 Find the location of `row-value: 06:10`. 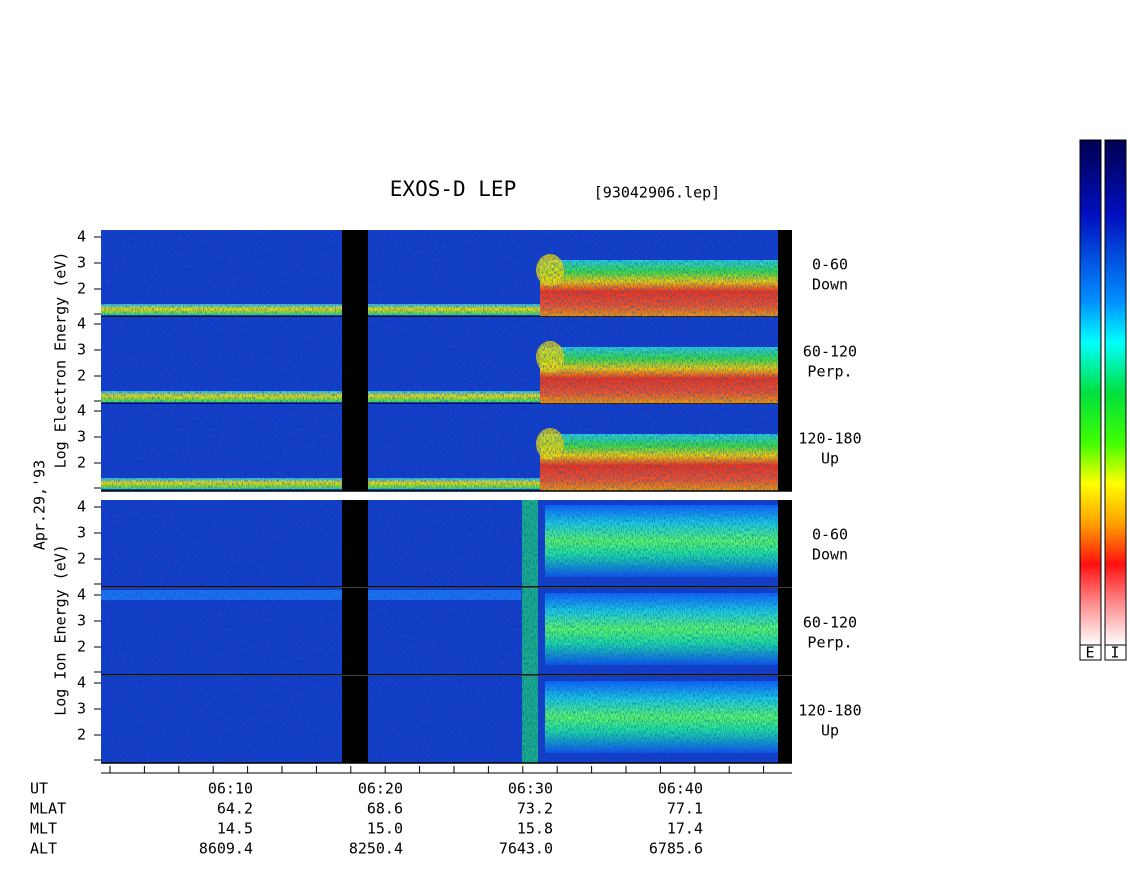

row-value: 06:10 is located at coordinates (230, 789).